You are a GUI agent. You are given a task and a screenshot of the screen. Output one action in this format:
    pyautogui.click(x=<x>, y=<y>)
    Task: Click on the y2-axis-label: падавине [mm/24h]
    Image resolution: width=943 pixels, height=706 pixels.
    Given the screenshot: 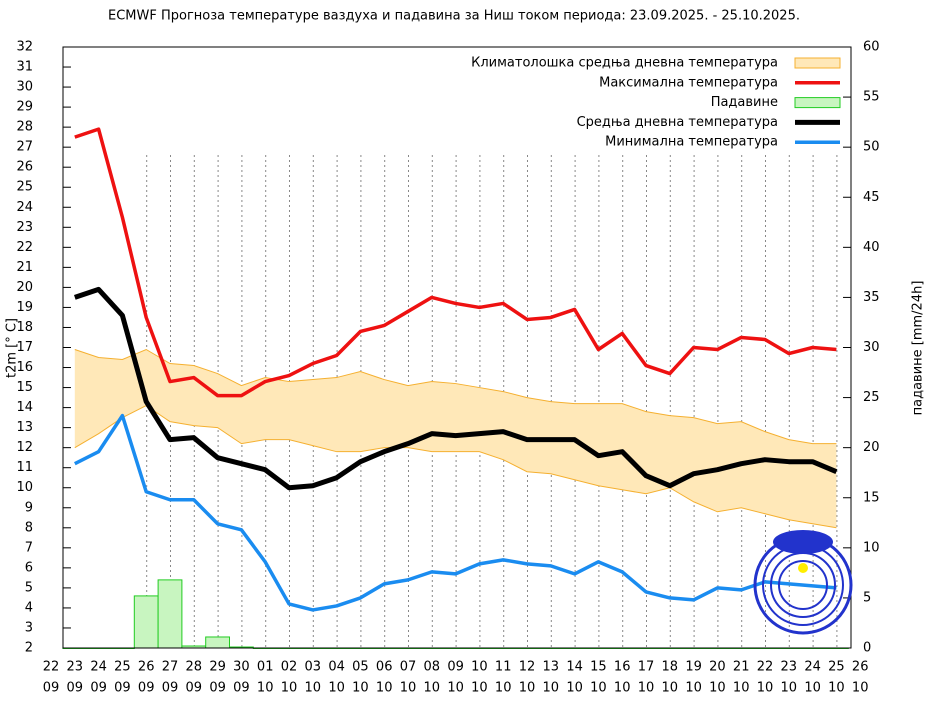 What is the action you would take?
    pyautogui.click(x=918, y=348)
    